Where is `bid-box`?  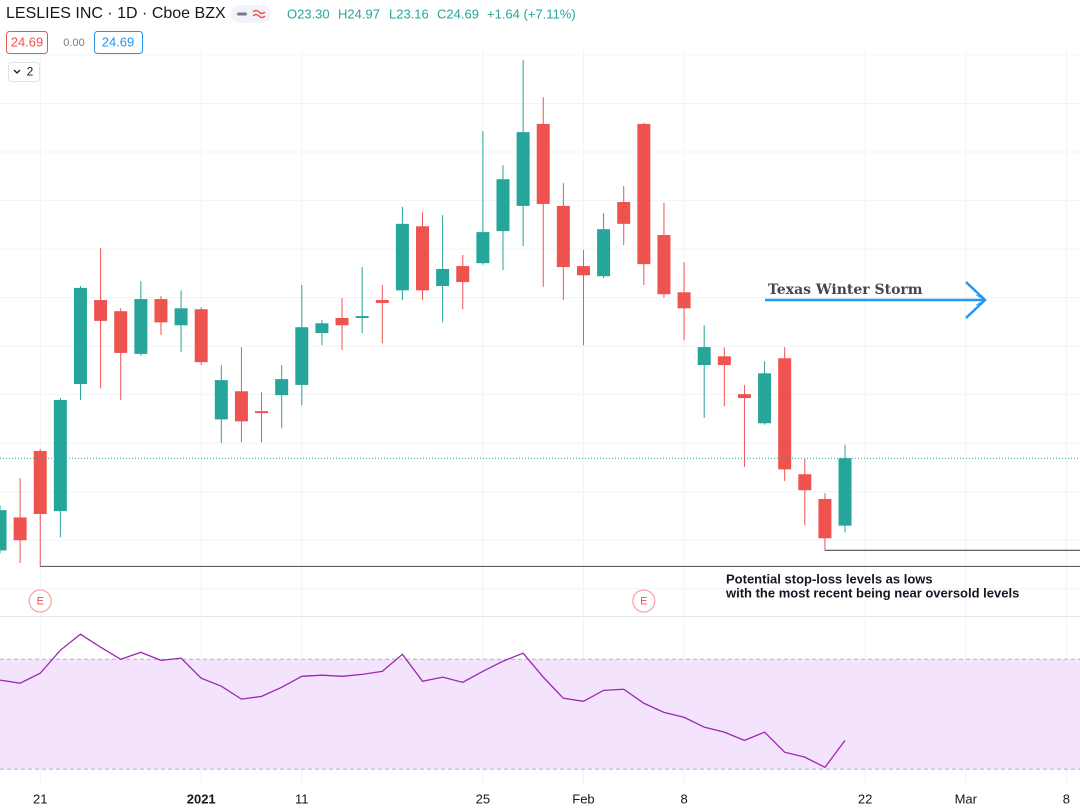 bid-box is located at coordinates (27, 42).